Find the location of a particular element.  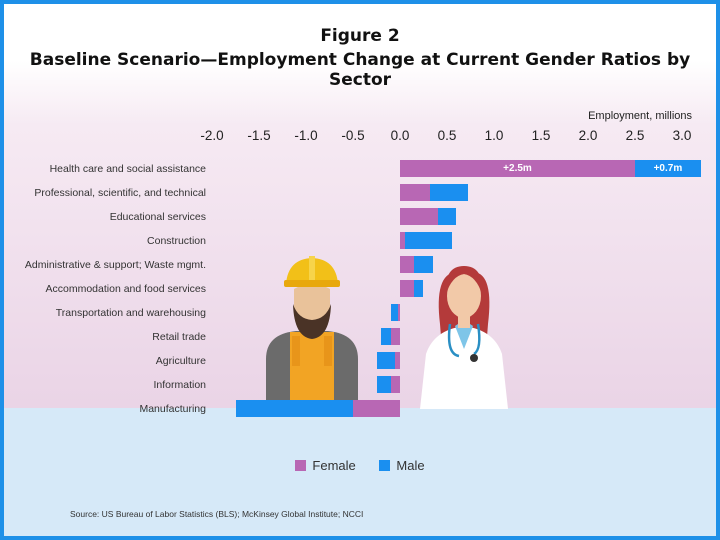

data-label: +0.7m is located at coordinates (668, 168).